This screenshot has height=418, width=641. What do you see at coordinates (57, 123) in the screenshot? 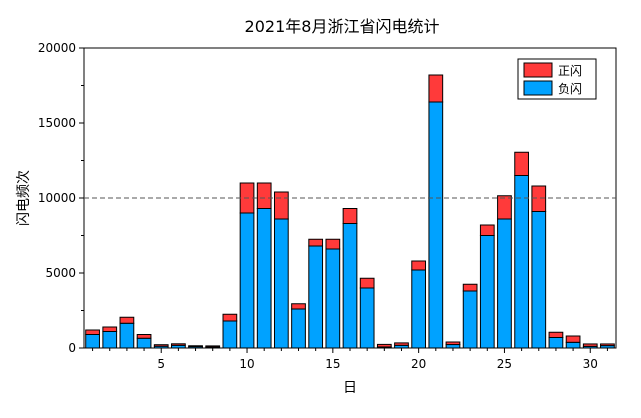
I see `y-tick-label: 15000` at bounding box center [57, 123].